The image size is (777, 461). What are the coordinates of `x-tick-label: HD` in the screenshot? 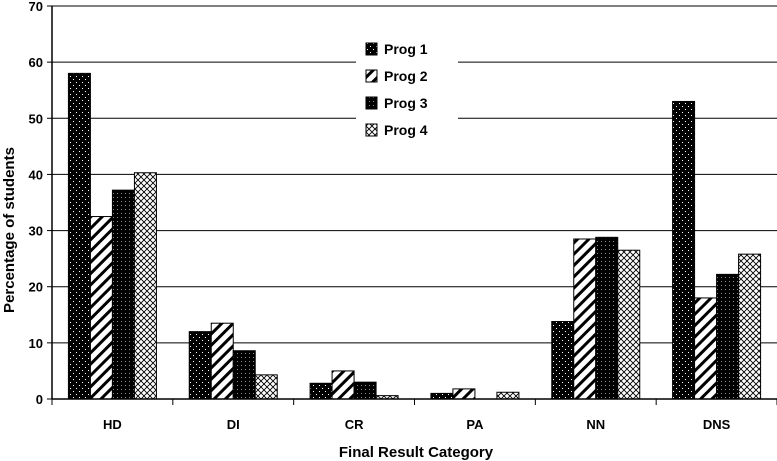 It's located at (112, 424).